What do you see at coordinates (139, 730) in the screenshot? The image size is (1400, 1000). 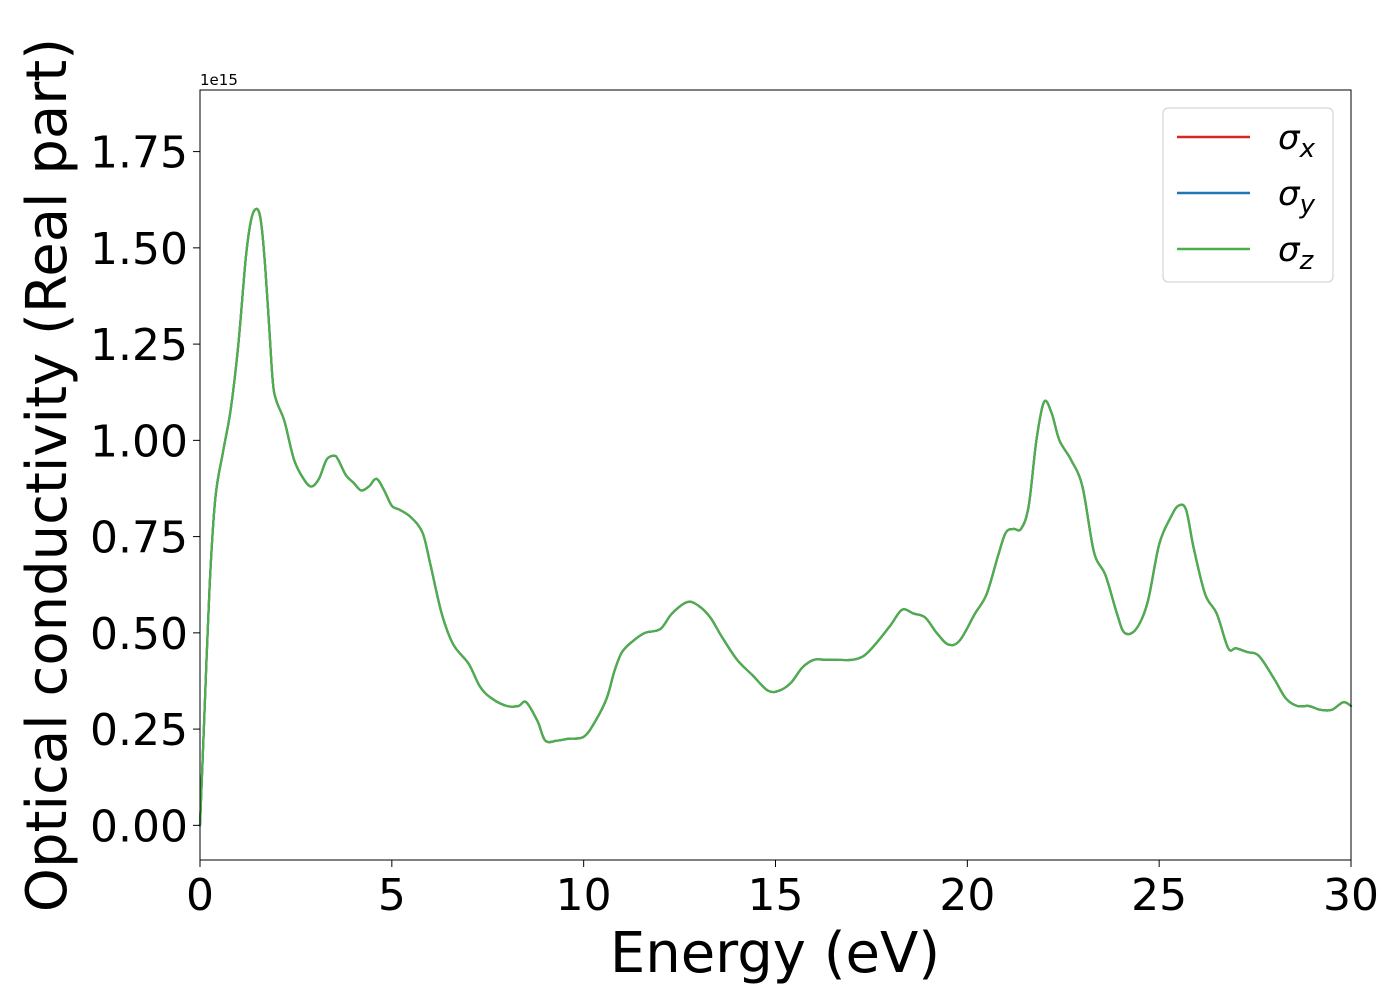 I see `y-tick-label: 0.25` at bounding box center [139, 730].